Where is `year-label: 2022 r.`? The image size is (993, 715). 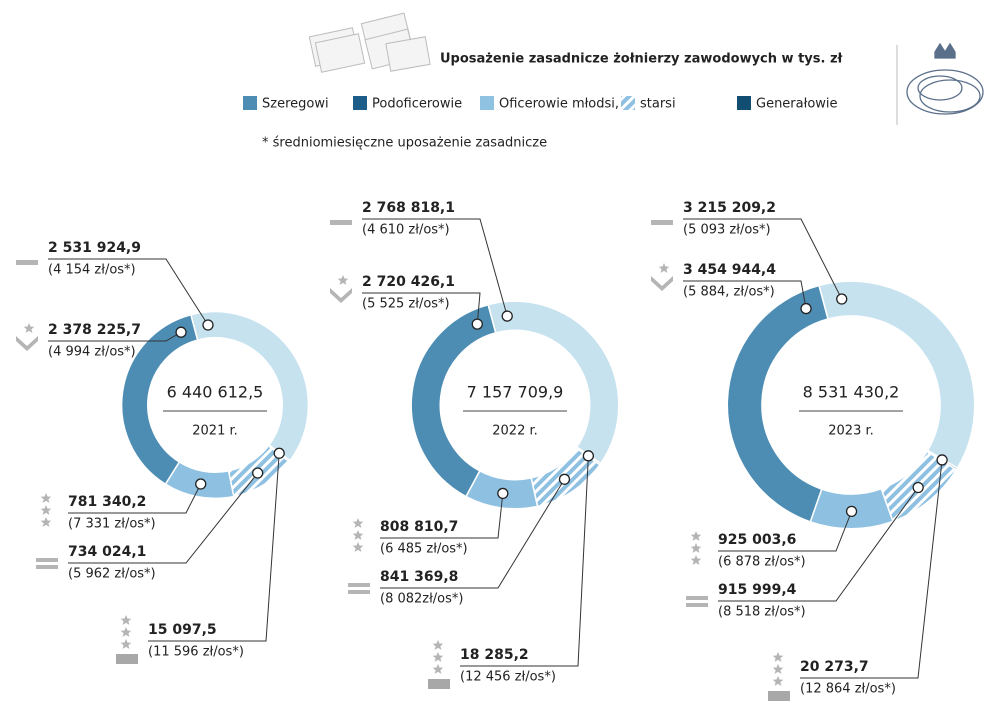
year-label: 2022 r. is located at coordinates (515, 431).